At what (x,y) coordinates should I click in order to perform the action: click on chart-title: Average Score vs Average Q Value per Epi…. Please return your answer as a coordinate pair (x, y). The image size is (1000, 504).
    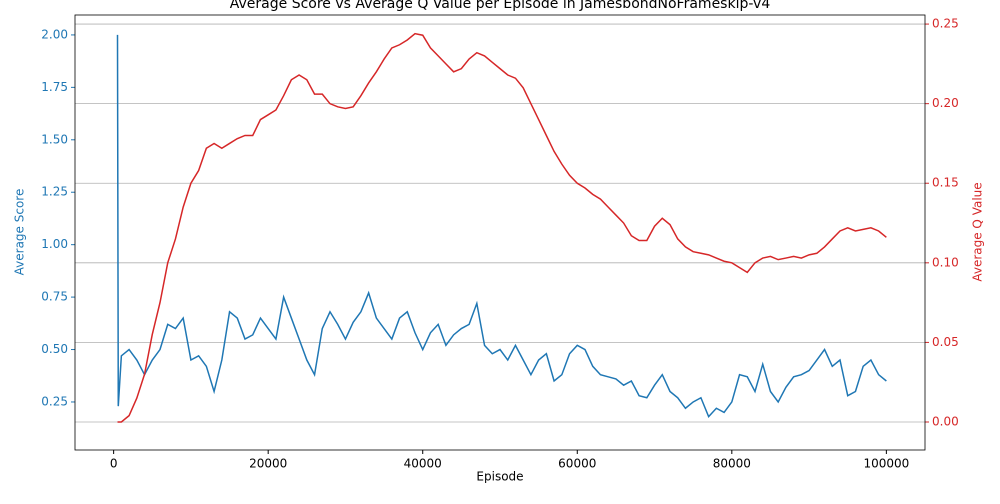
    Looking at the image, I should click on (500, 6).